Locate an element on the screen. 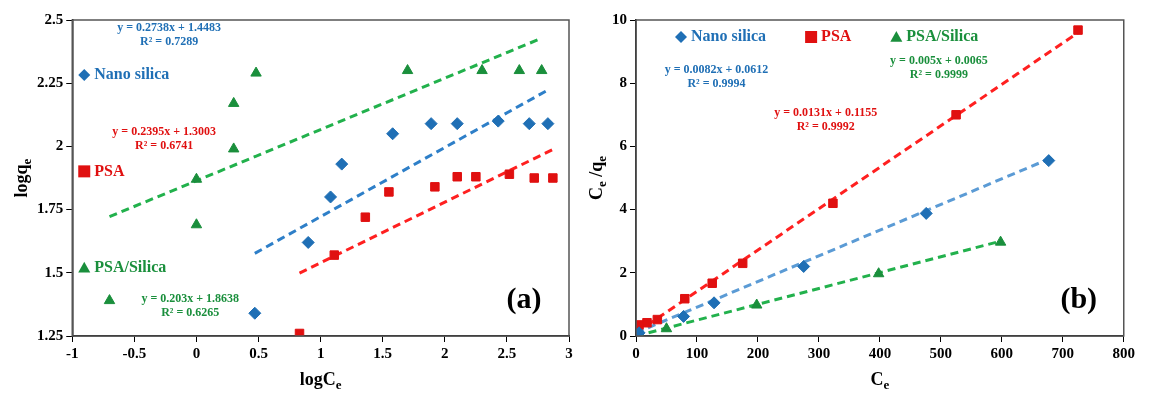 The width and height of the screenshot is (1151, 404). x-tick-label: 700 is located at coordinates (1063, 352).